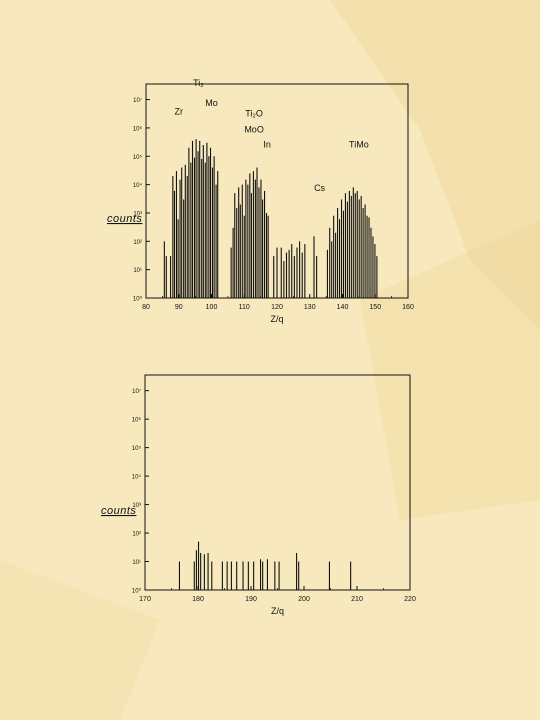 The width and height of the screenshot is (540, 720). I want to click on plot-frame, so click(277, 482).